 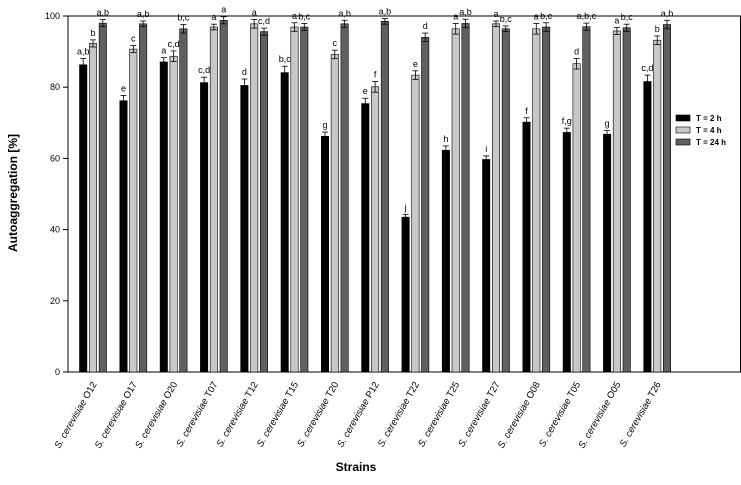 What do you see at coordinates (599, 415) in the screenshot?
I see `x-tick-label: S. cerevisiae O05` at bounding box center [599, 415].